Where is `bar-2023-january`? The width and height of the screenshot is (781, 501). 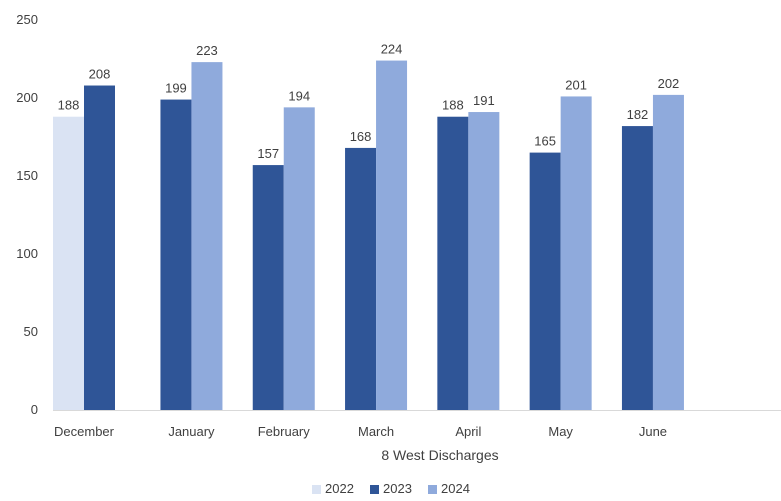
bar-2023-january is located at coordinates (176, 254).